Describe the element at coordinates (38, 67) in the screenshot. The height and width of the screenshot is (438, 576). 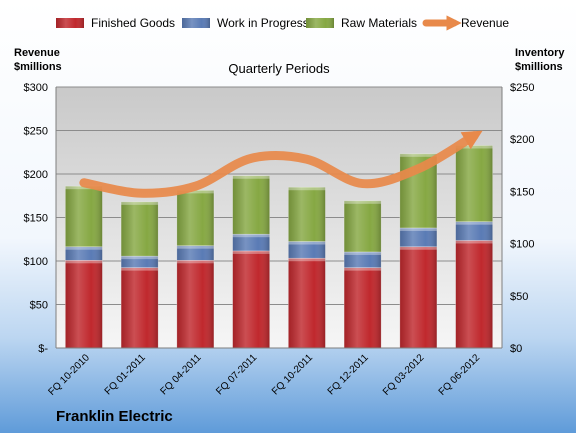
I see `left-axis-title-line2: $millions` at that location.